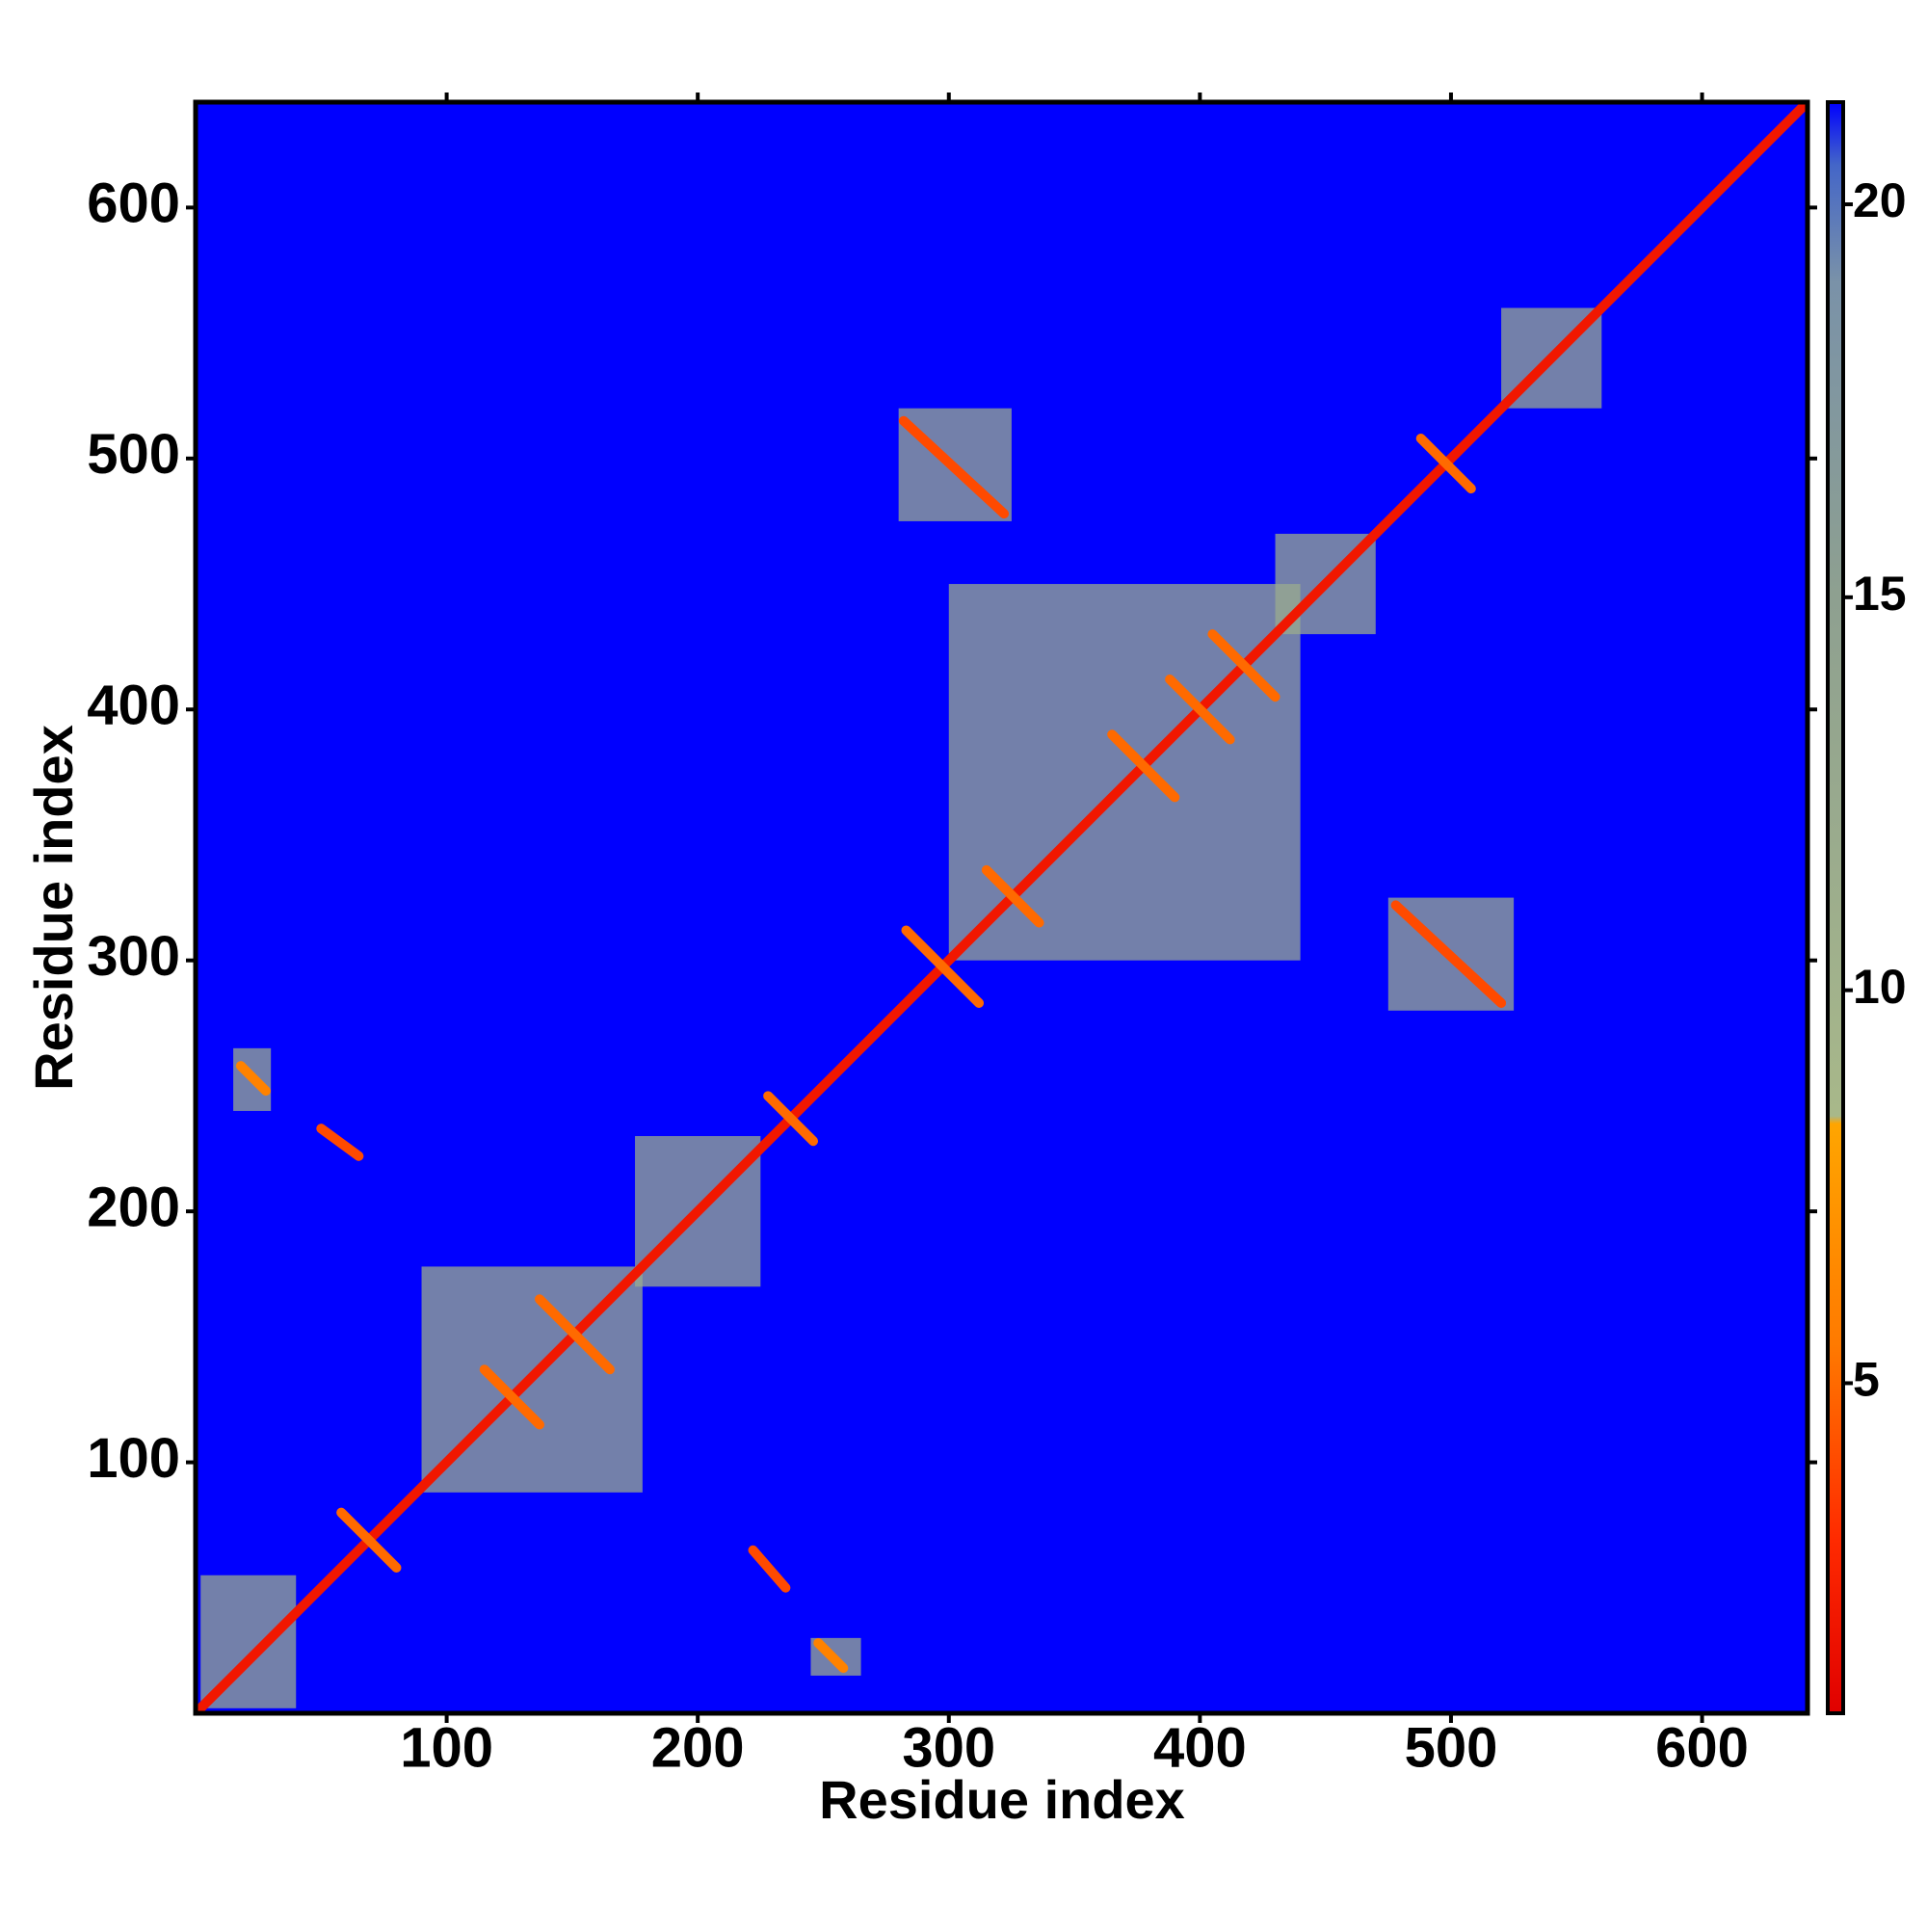  I want to click on colorbar-tick-label: 10, so click(1880, 987).